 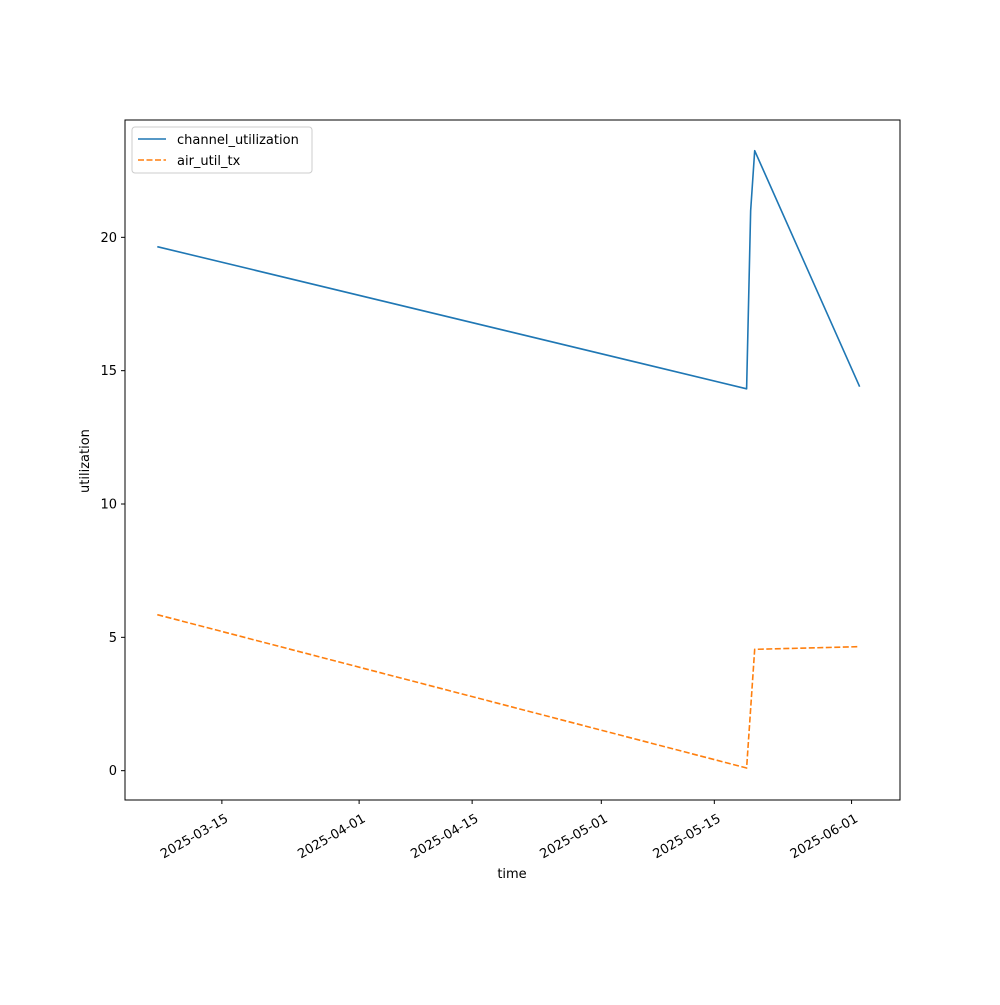 What do you see at coordinates (113, 638) in the screenshot?
I see `y-tick-label: 5` at bounding box center [113, 638].